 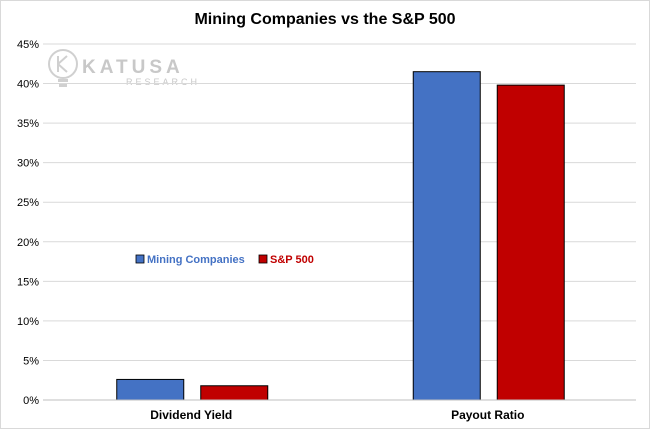 I want to click on lightbulb-k-icon, so click(x=63, y=68).